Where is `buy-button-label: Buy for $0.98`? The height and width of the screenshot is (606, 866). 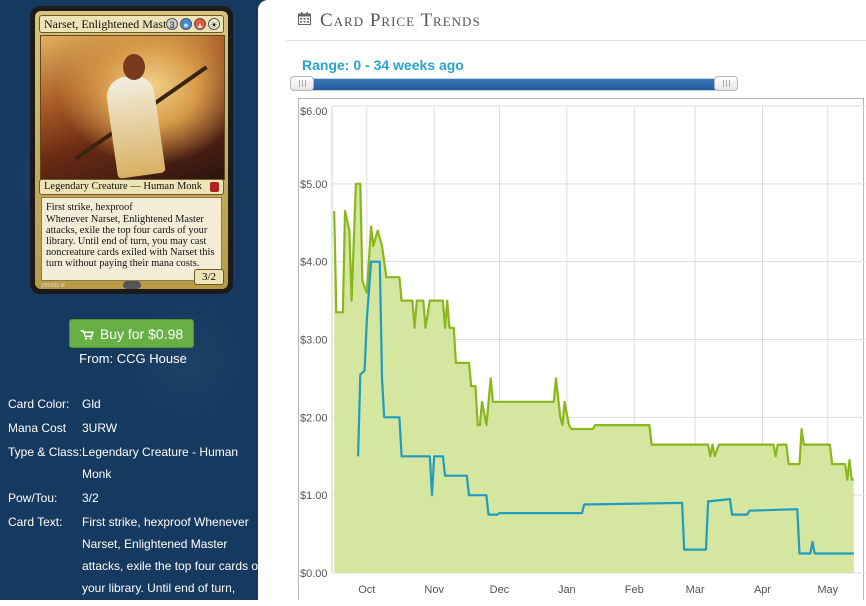
buy-button-label: Buy for $0.98 is located at coordinates (141, 334).